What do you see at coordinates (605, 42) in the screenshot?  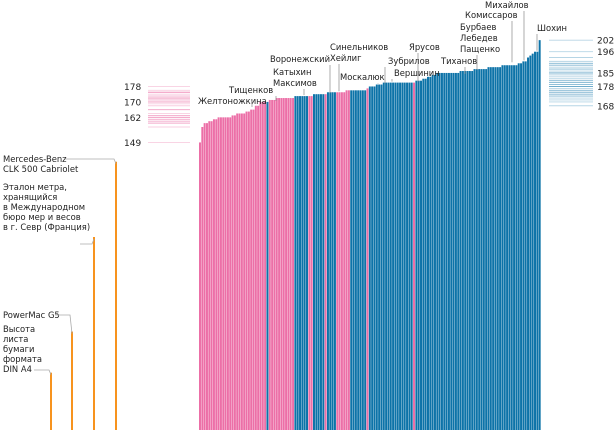 I see `male-scale-tick: 202` at bounding box center [605, 42].